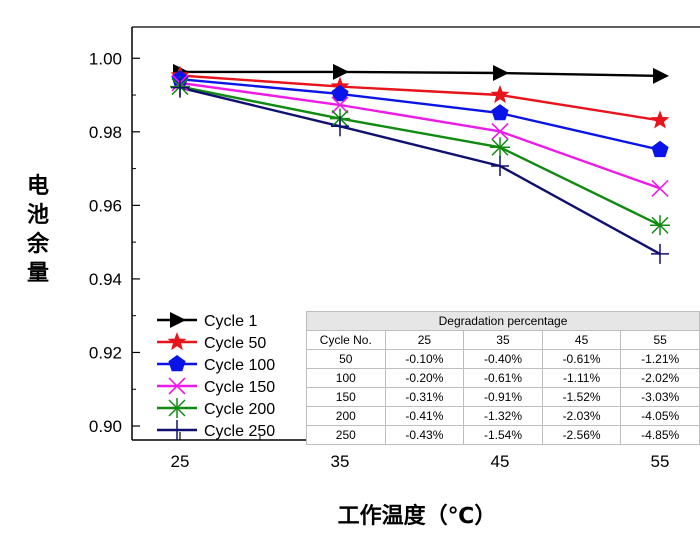  I want to click on table-header-cell: 45, so click(581, 340).